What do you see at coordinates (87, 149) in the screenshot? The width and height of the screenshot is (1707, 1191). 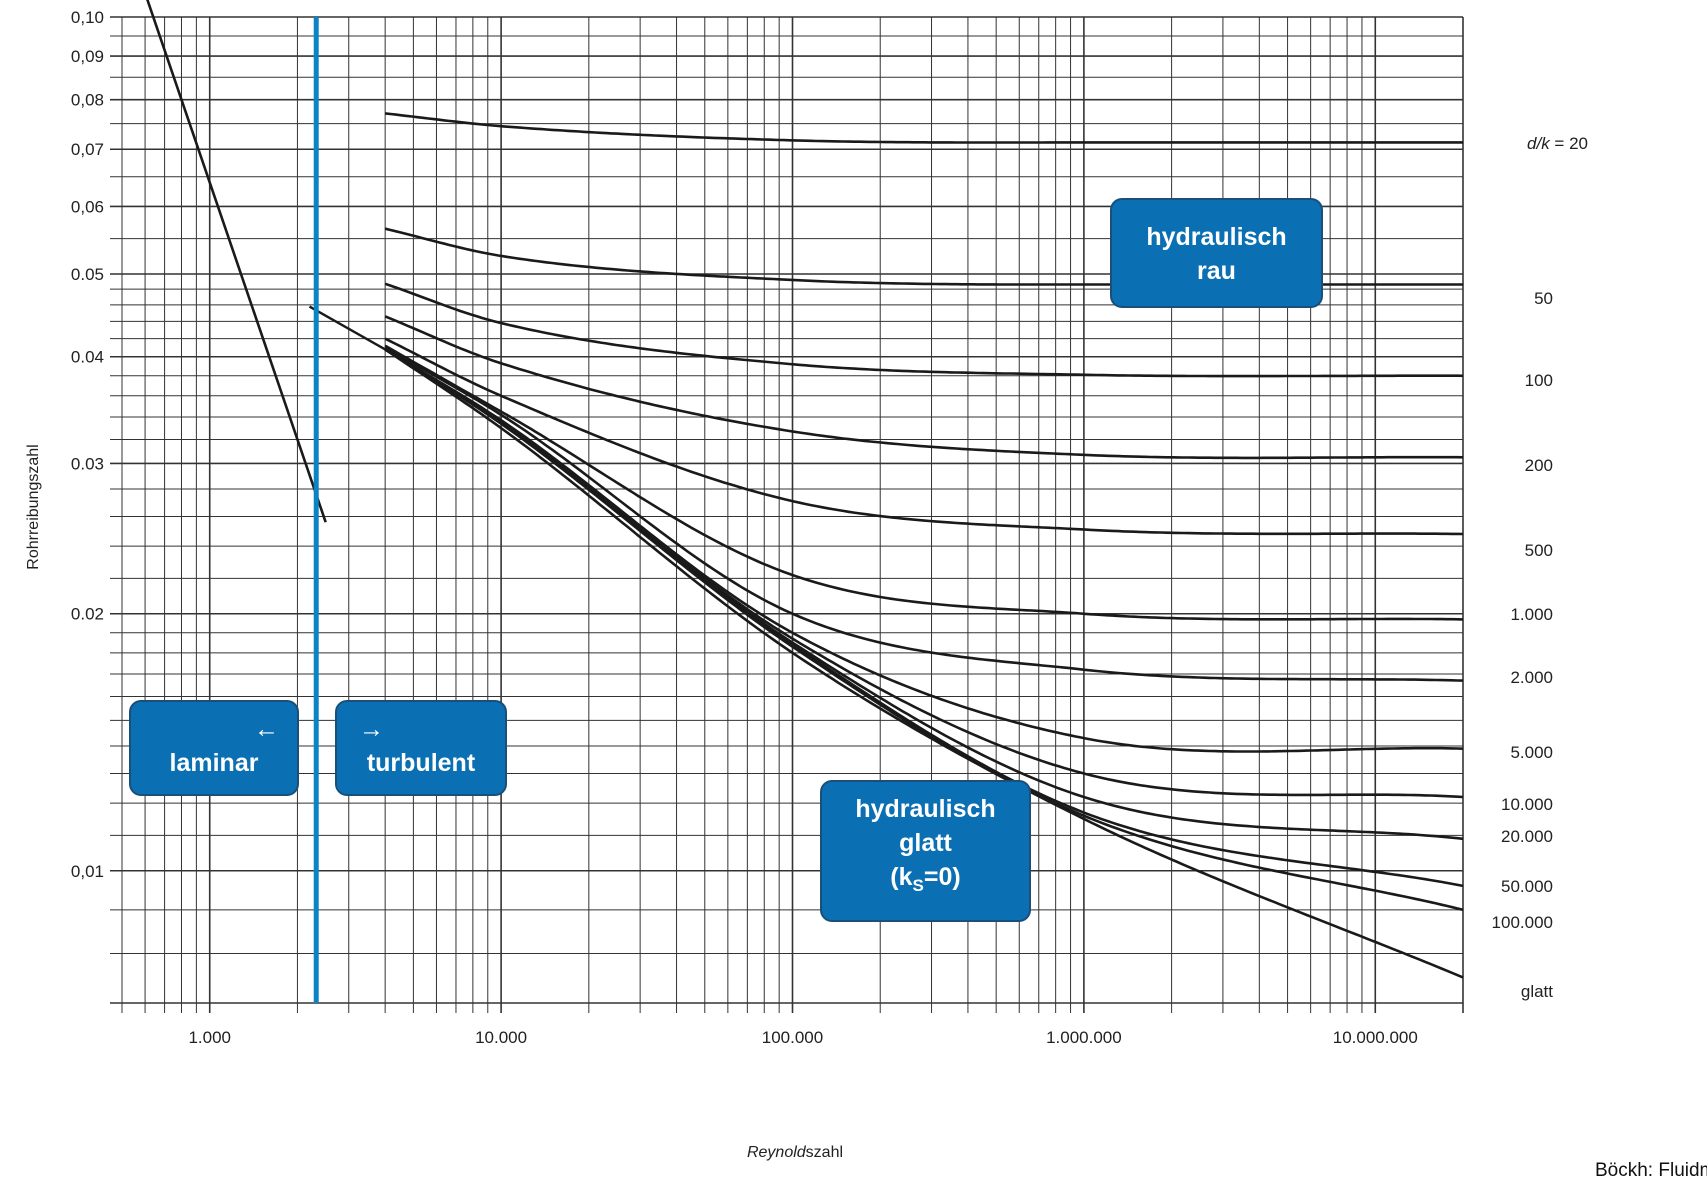 I see `y-tick-label: 0,07` at bounding box center [87, 149].